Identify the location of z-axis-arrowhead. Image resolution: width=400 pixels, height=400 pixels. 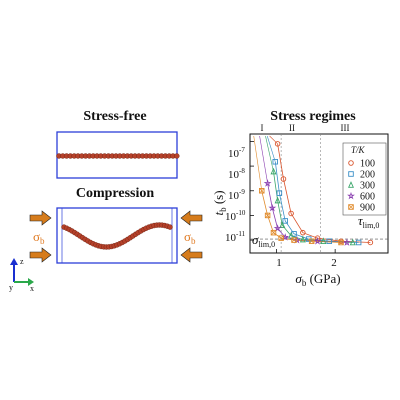
(14, 261).